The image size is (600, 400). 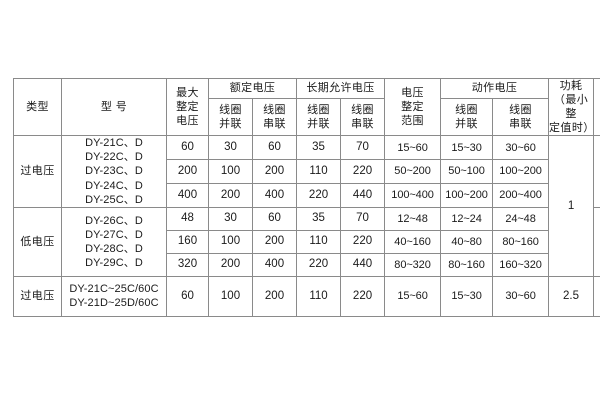 I want to click on cell-op-parallel: 40~80, so click(x=467, y=241).